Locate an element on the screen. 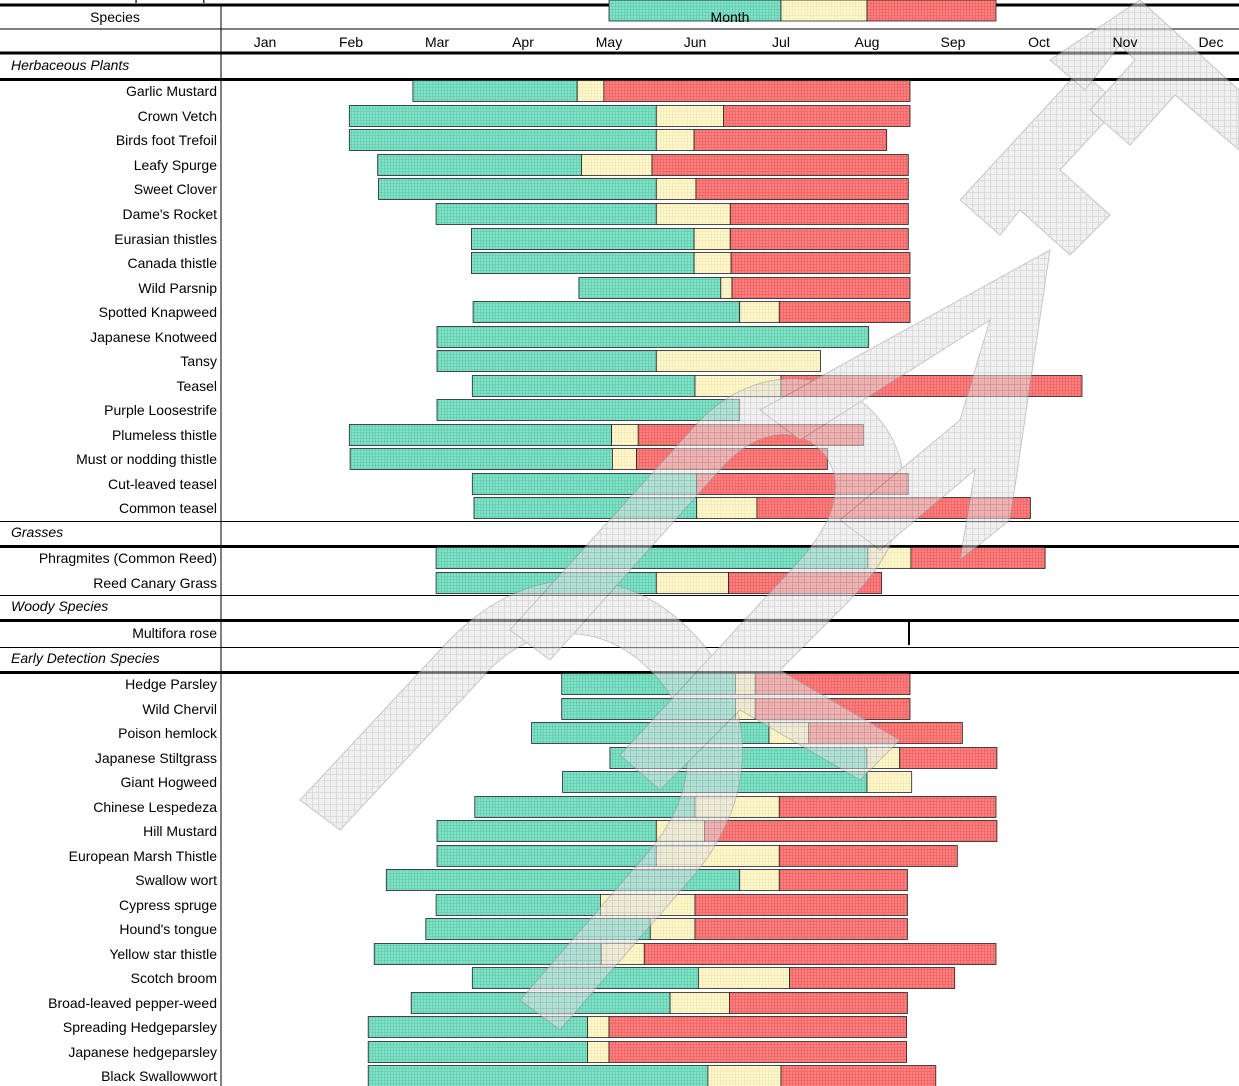 The image size is (1239, 1086). bar-red-dame-s-rocket is located at coordinates (819, 214).